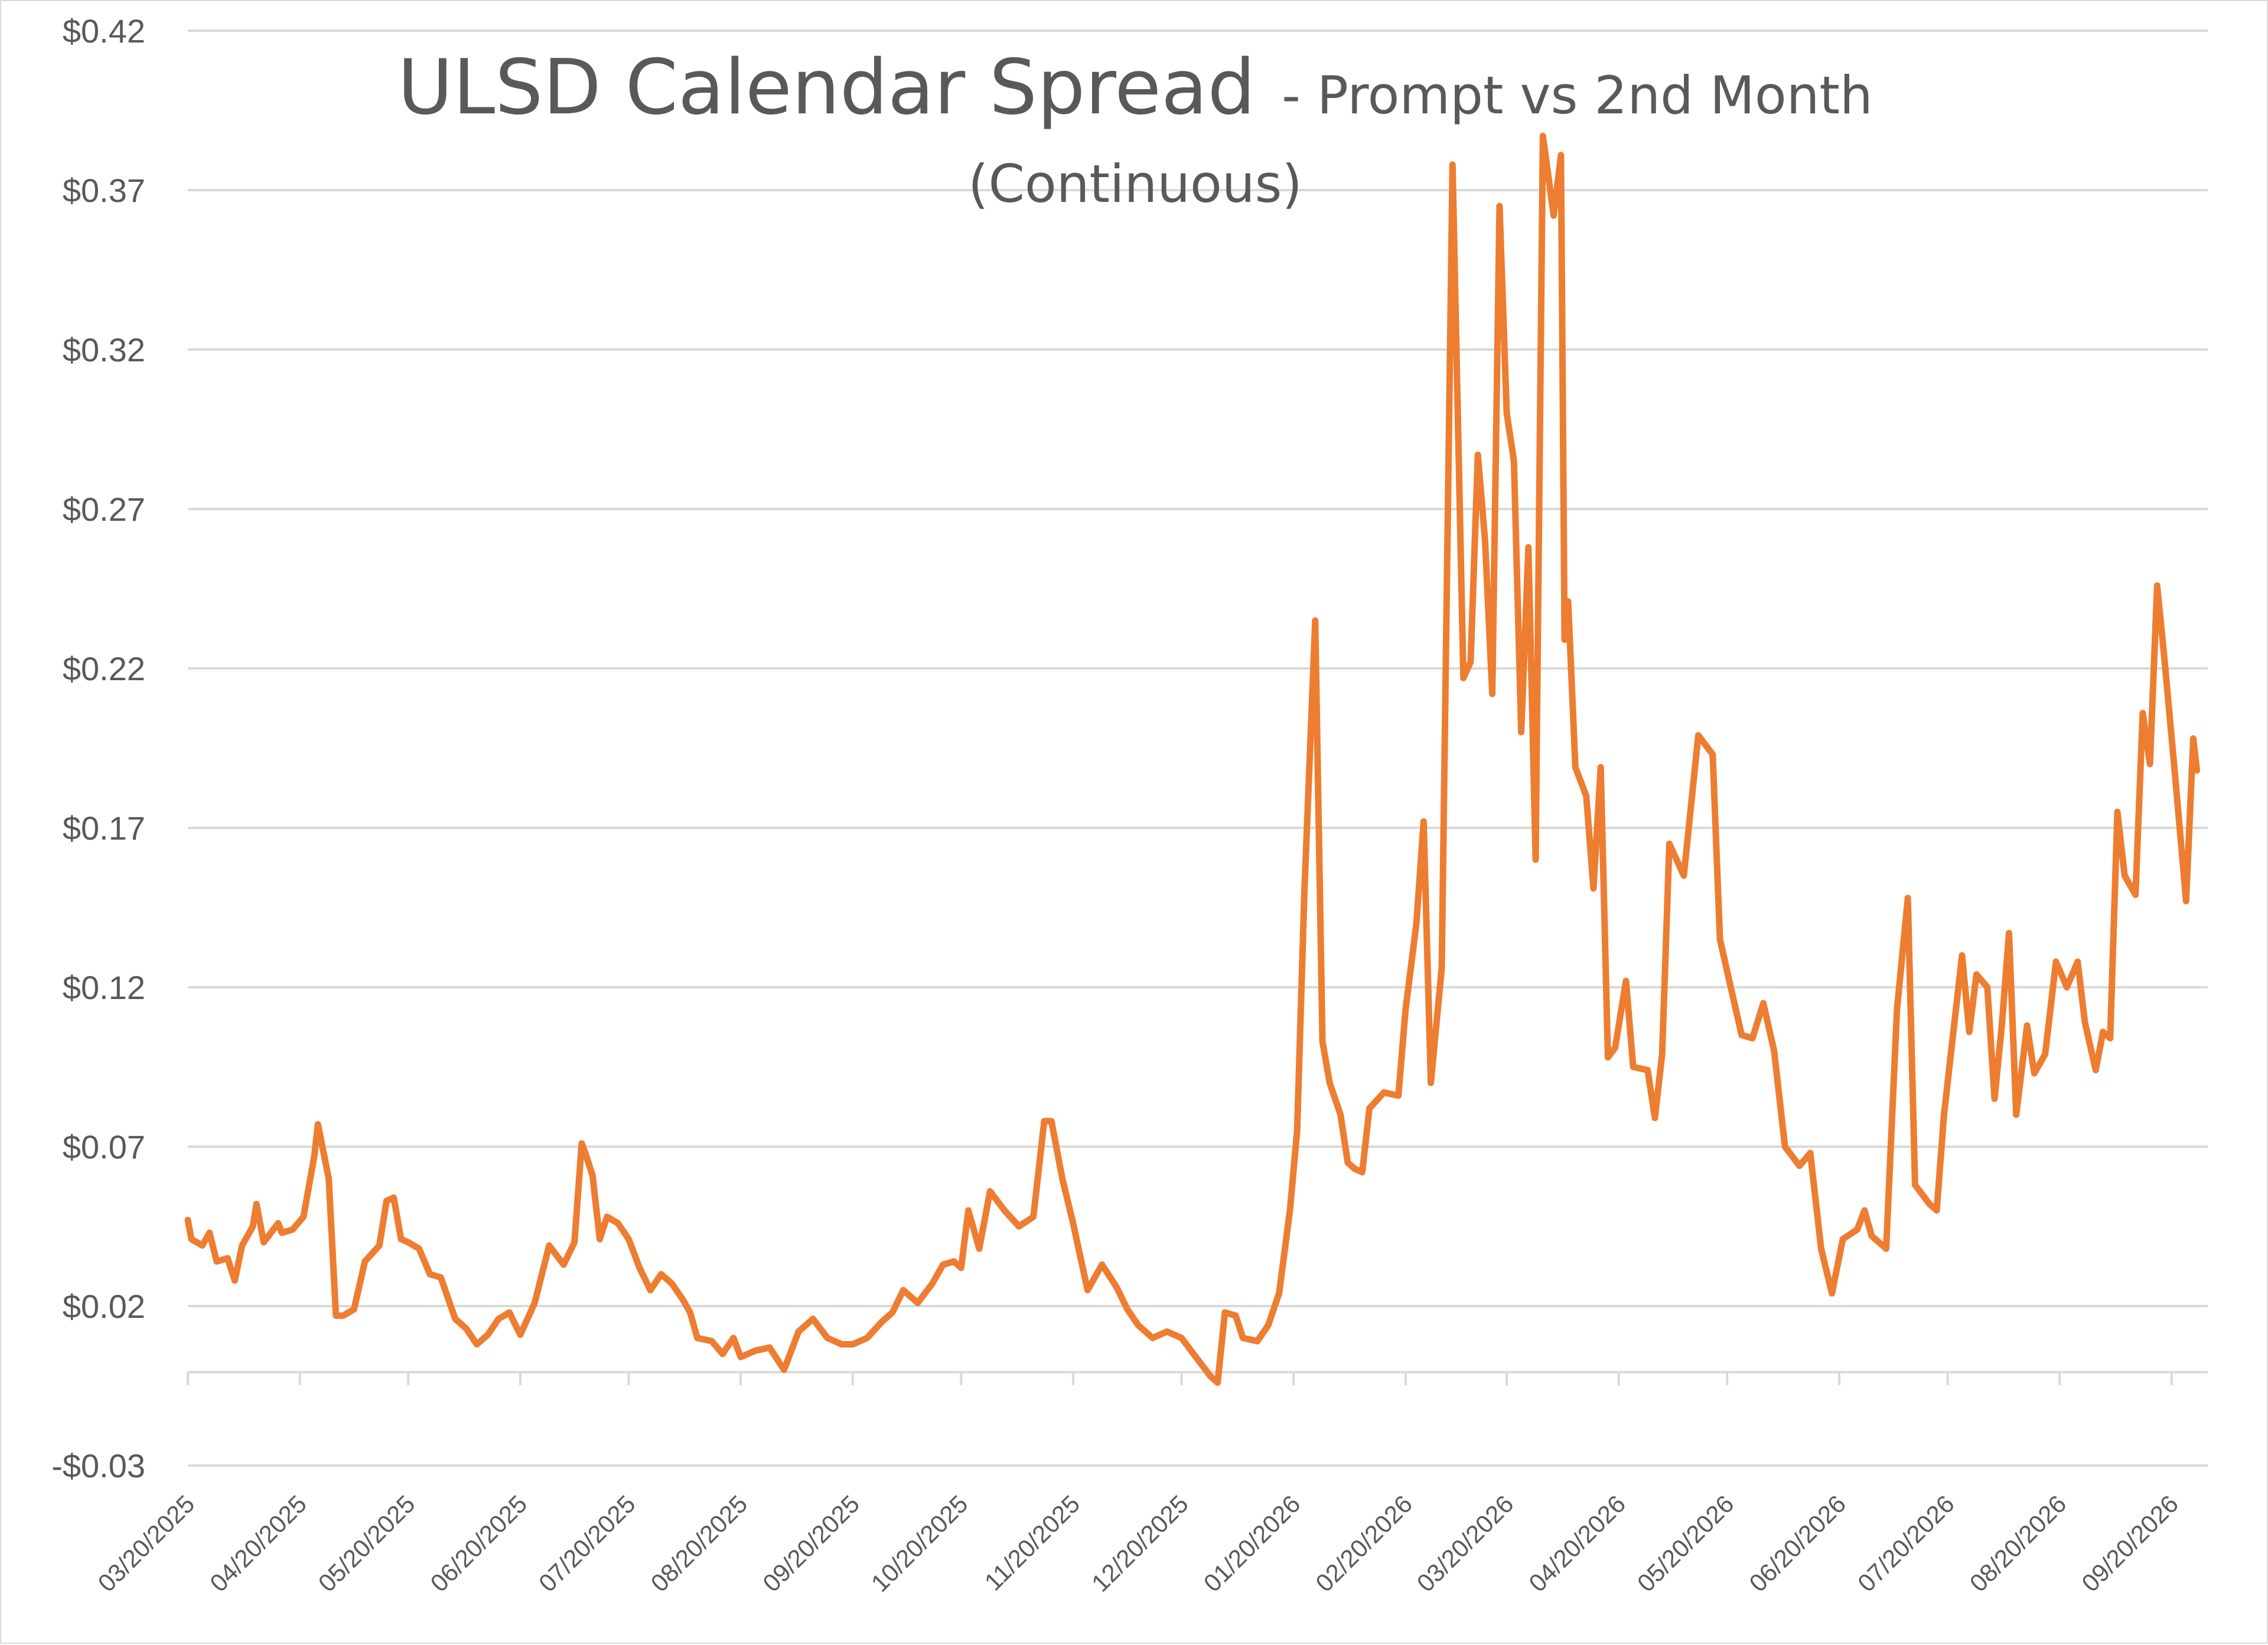 This screenshot has width=2268, height=1645. I want to click on y-tick-label: $0.22, so click(104, 668).